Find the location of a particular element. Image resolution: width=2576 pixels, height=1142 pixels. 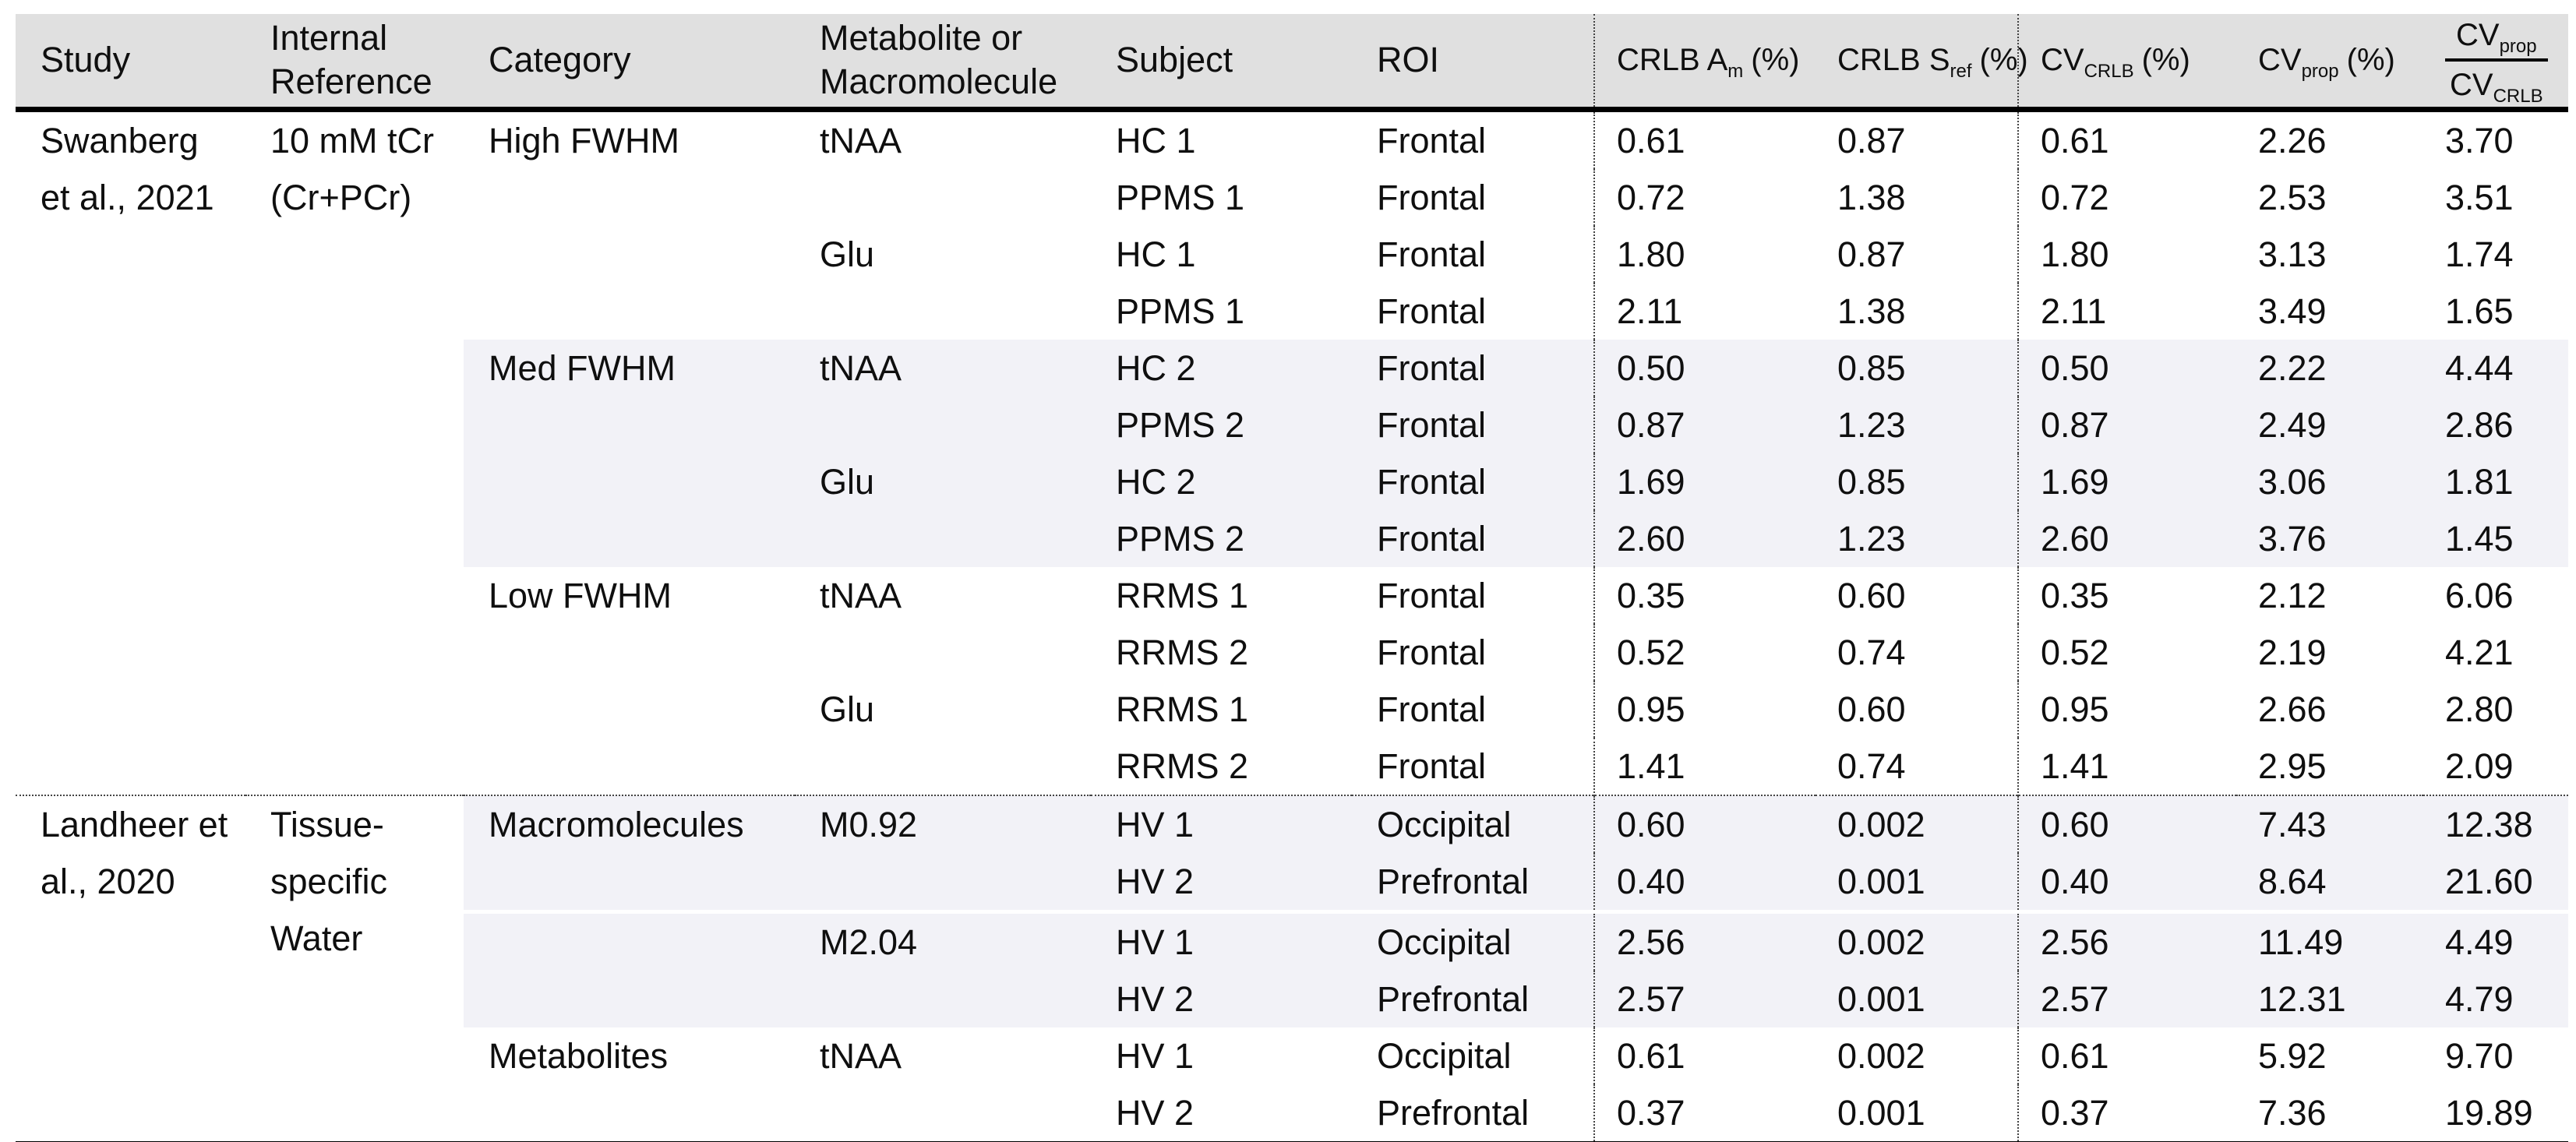

cell-category: High FWHM is located at coordinates (584, 140).